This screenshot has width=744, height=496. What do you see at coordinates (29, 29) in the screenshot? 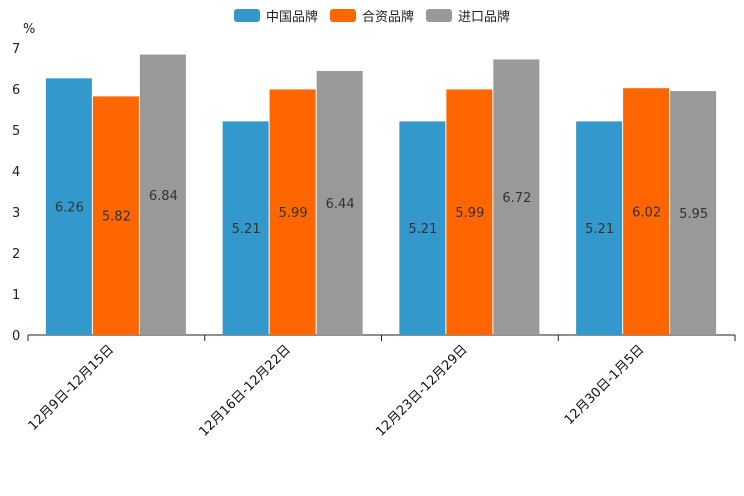
I see `y-axis-unit: %` at bounding box center [29, 29].